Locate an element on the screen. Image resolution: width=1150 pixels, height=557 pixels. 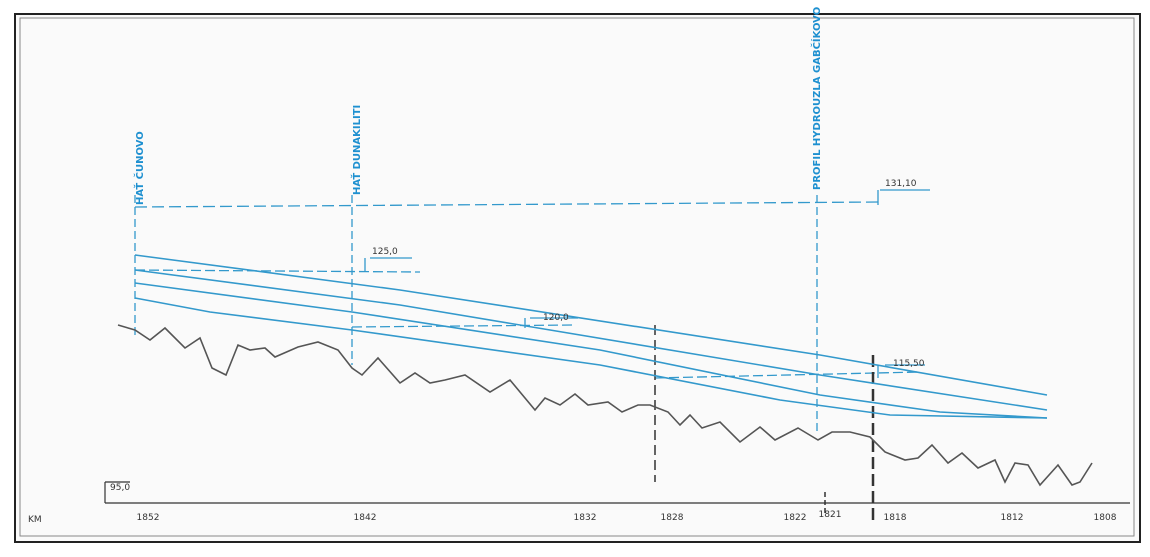
level-label: 115,50 is located at coordinates (909, 364).